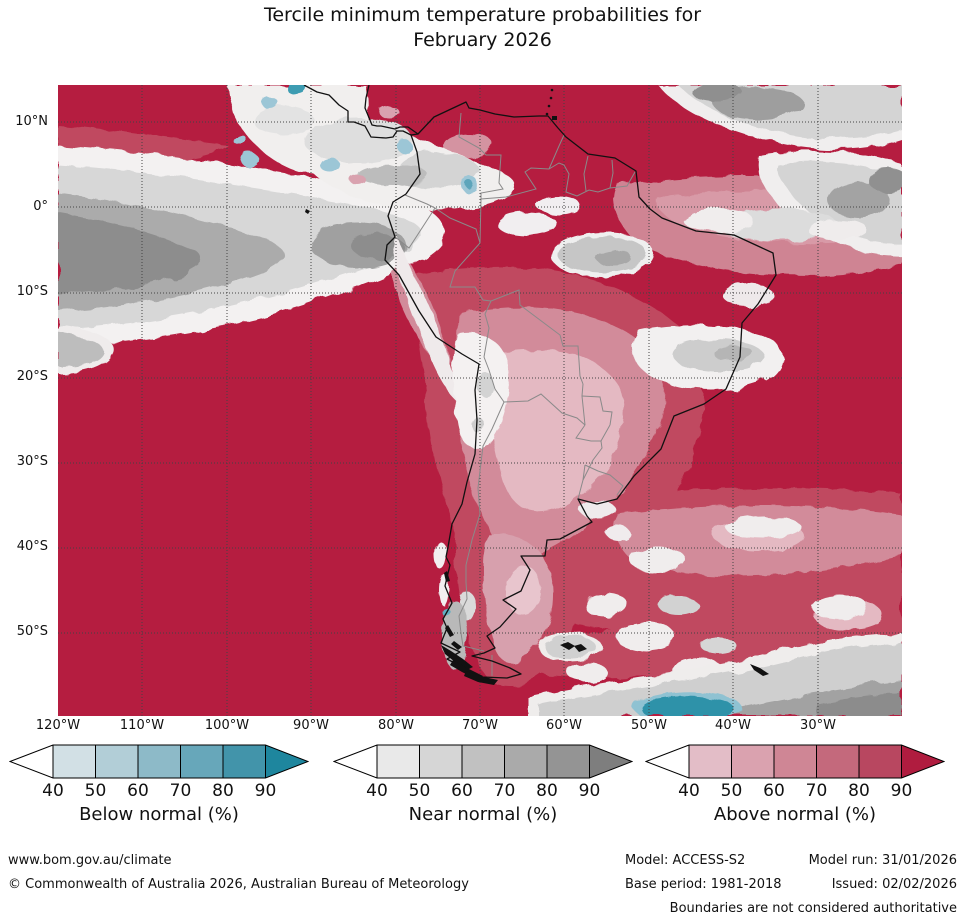 This screenshot has width=965, height=921. What do you see at coordinates (733, 725) in the screenshot?
I see `lon-label: 40°W` at bounding box center [733, 725].